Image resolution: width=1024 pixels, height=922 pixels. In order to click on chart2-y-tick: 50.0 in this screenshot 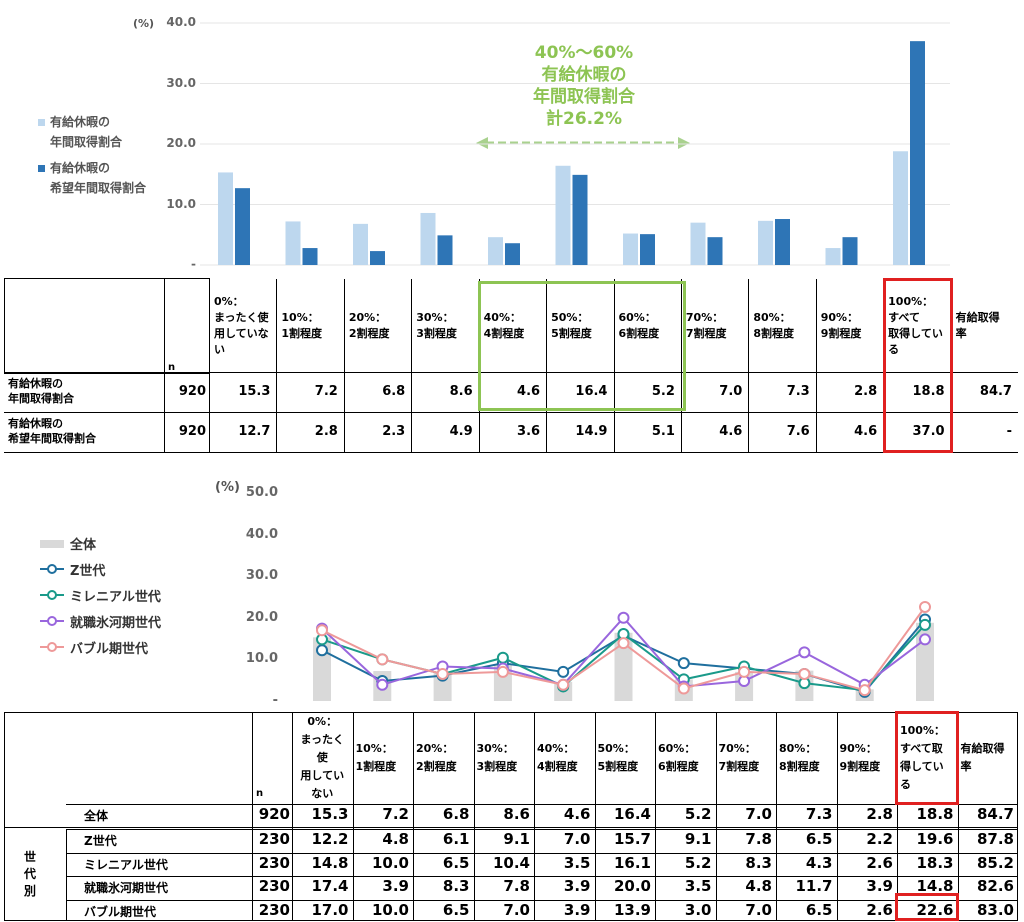, I will do `click(261, 492)`.